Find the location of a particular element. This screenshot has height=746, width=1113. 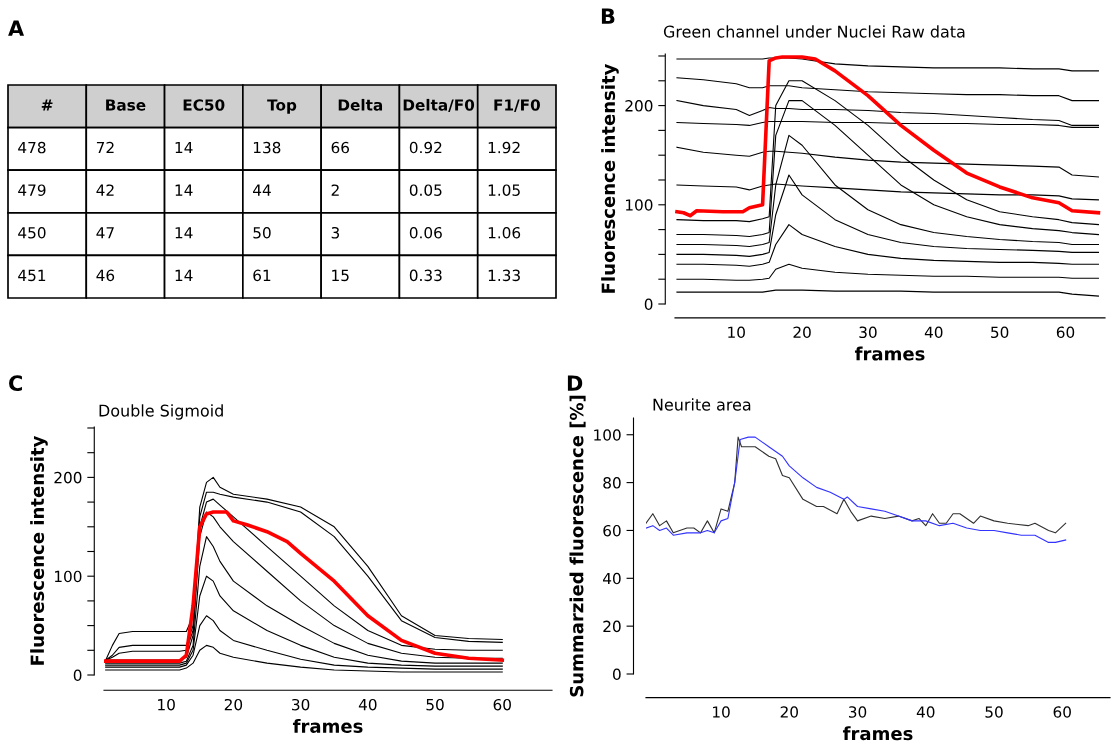

text: 42 is located at coordinates (105, 190).